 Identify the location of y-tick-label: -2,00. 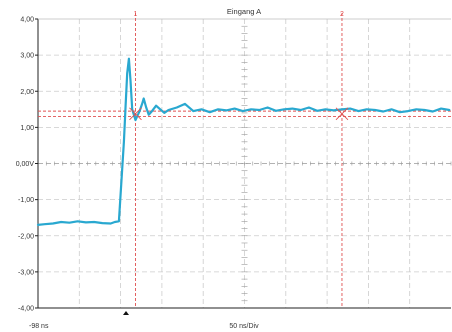
(26, 236).